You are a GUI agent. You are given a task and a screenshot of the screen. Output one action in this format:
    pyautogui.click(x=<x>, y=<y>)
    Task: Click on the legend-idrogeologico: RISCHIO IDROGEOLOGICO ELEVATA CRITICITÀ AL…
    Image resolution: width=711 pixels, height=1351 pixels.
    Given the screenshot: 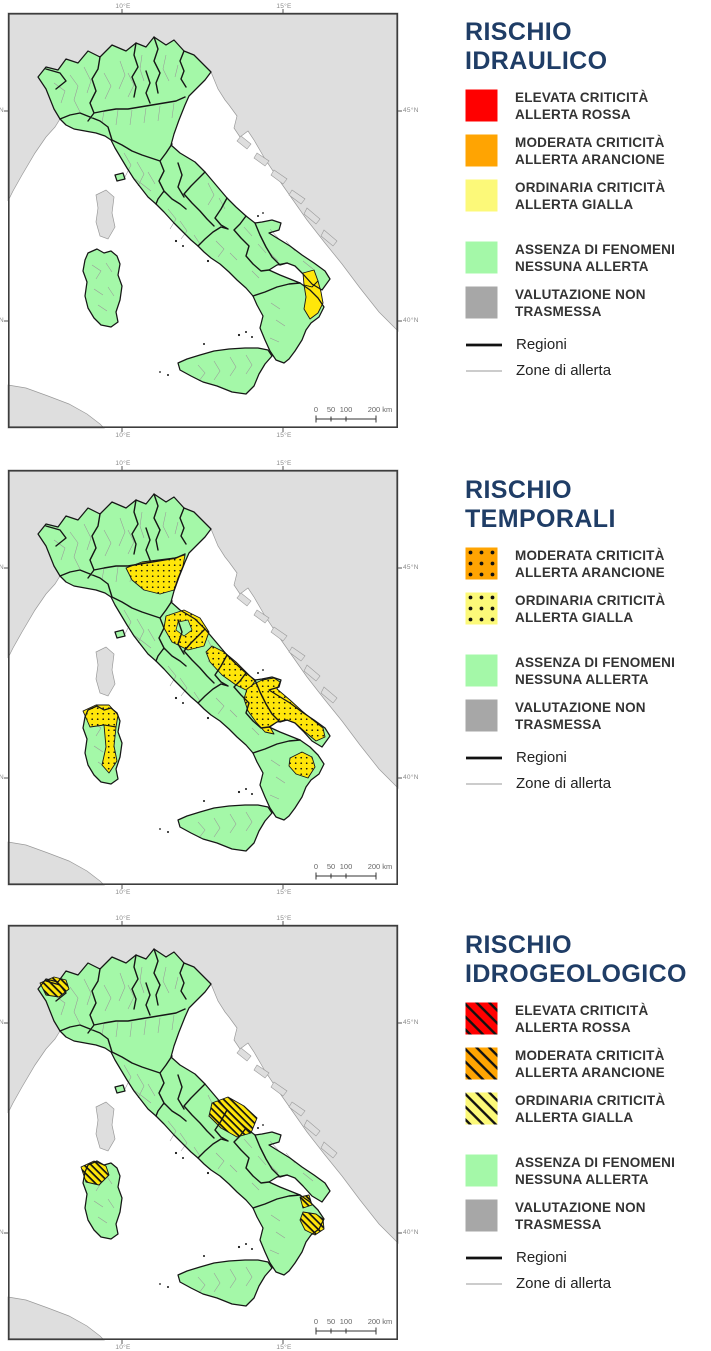 What is the action you would take?
    pyautogui.click(x=588, y=1111)
    